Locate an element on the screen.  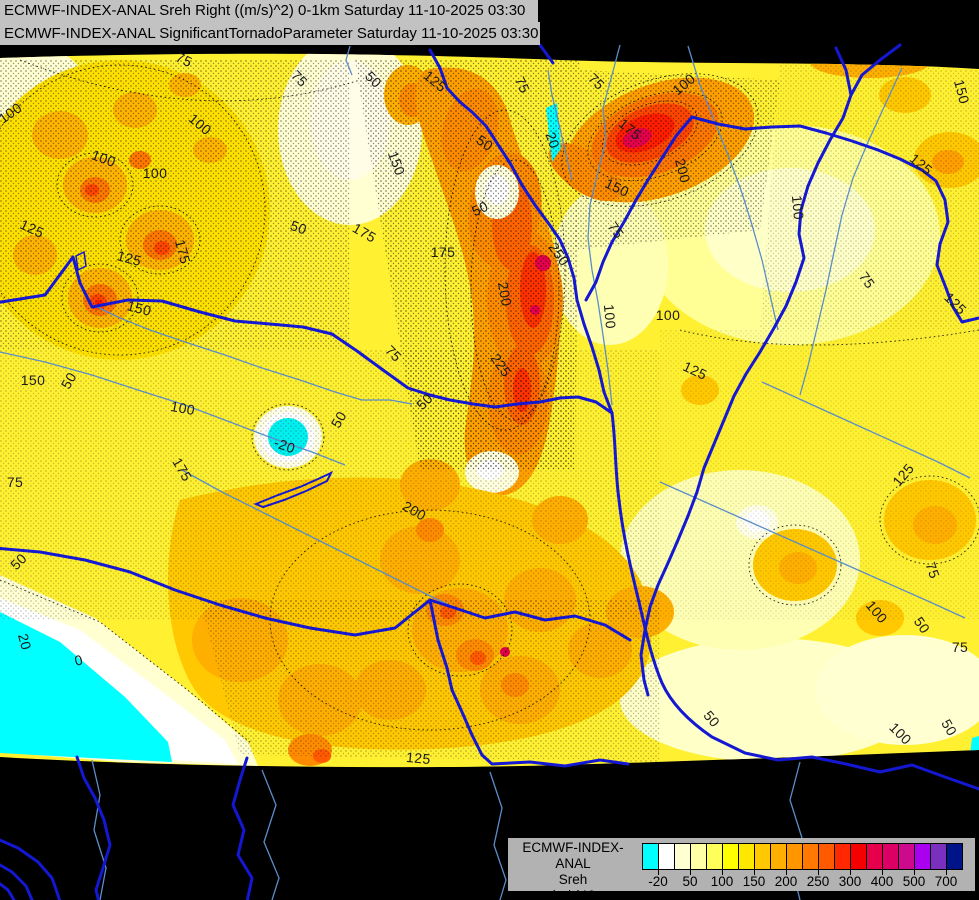
legend-title: ECMWF-INDEX-ANAL is located at coordinates (573, 855).